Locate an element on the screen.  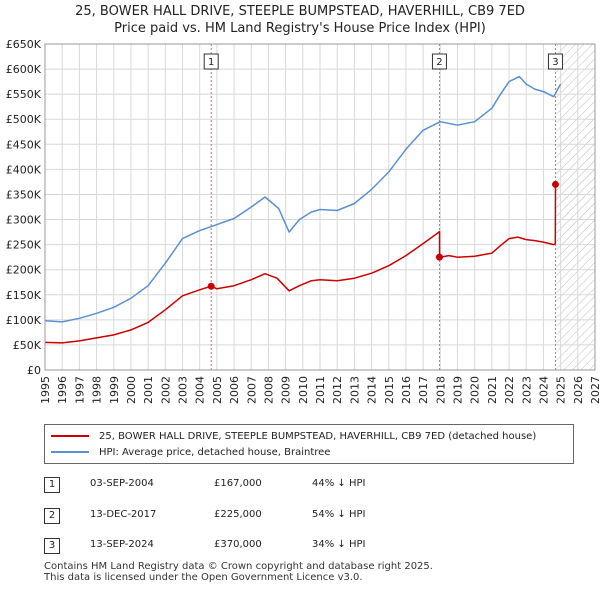
transaction-date: 13-SEP-2024 is located at coordinates (122, 544).